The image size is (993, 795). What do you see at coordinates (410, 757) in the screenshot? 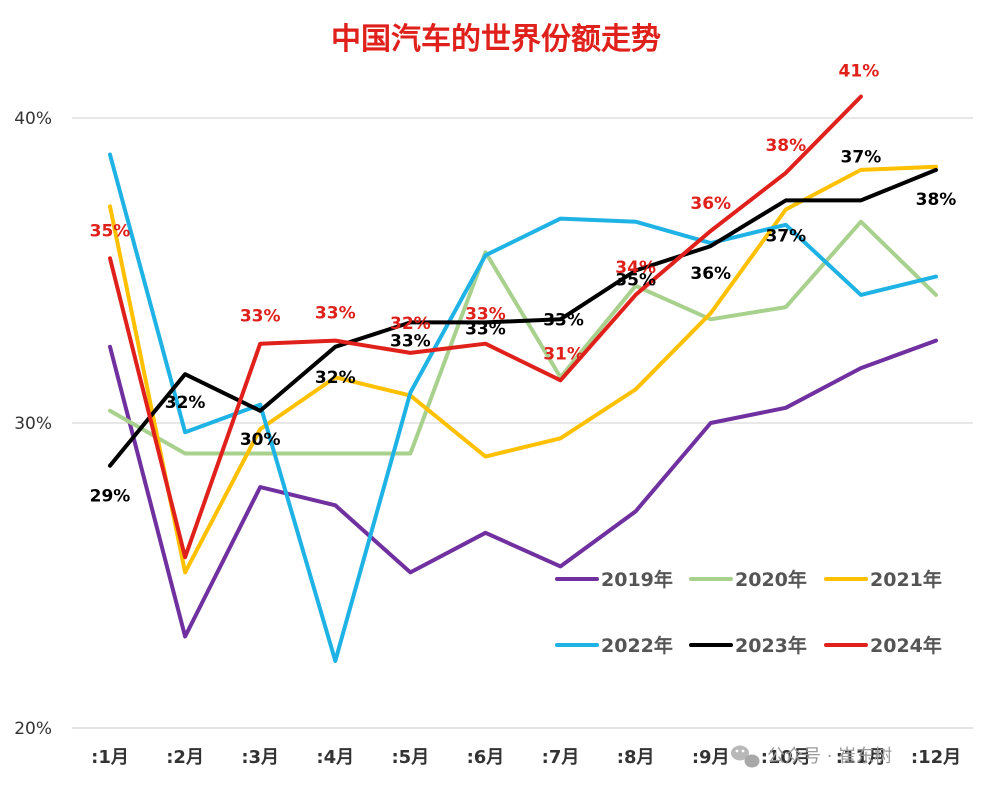
I see `x-tick-label: :5月` at bounding box center [410, 757].